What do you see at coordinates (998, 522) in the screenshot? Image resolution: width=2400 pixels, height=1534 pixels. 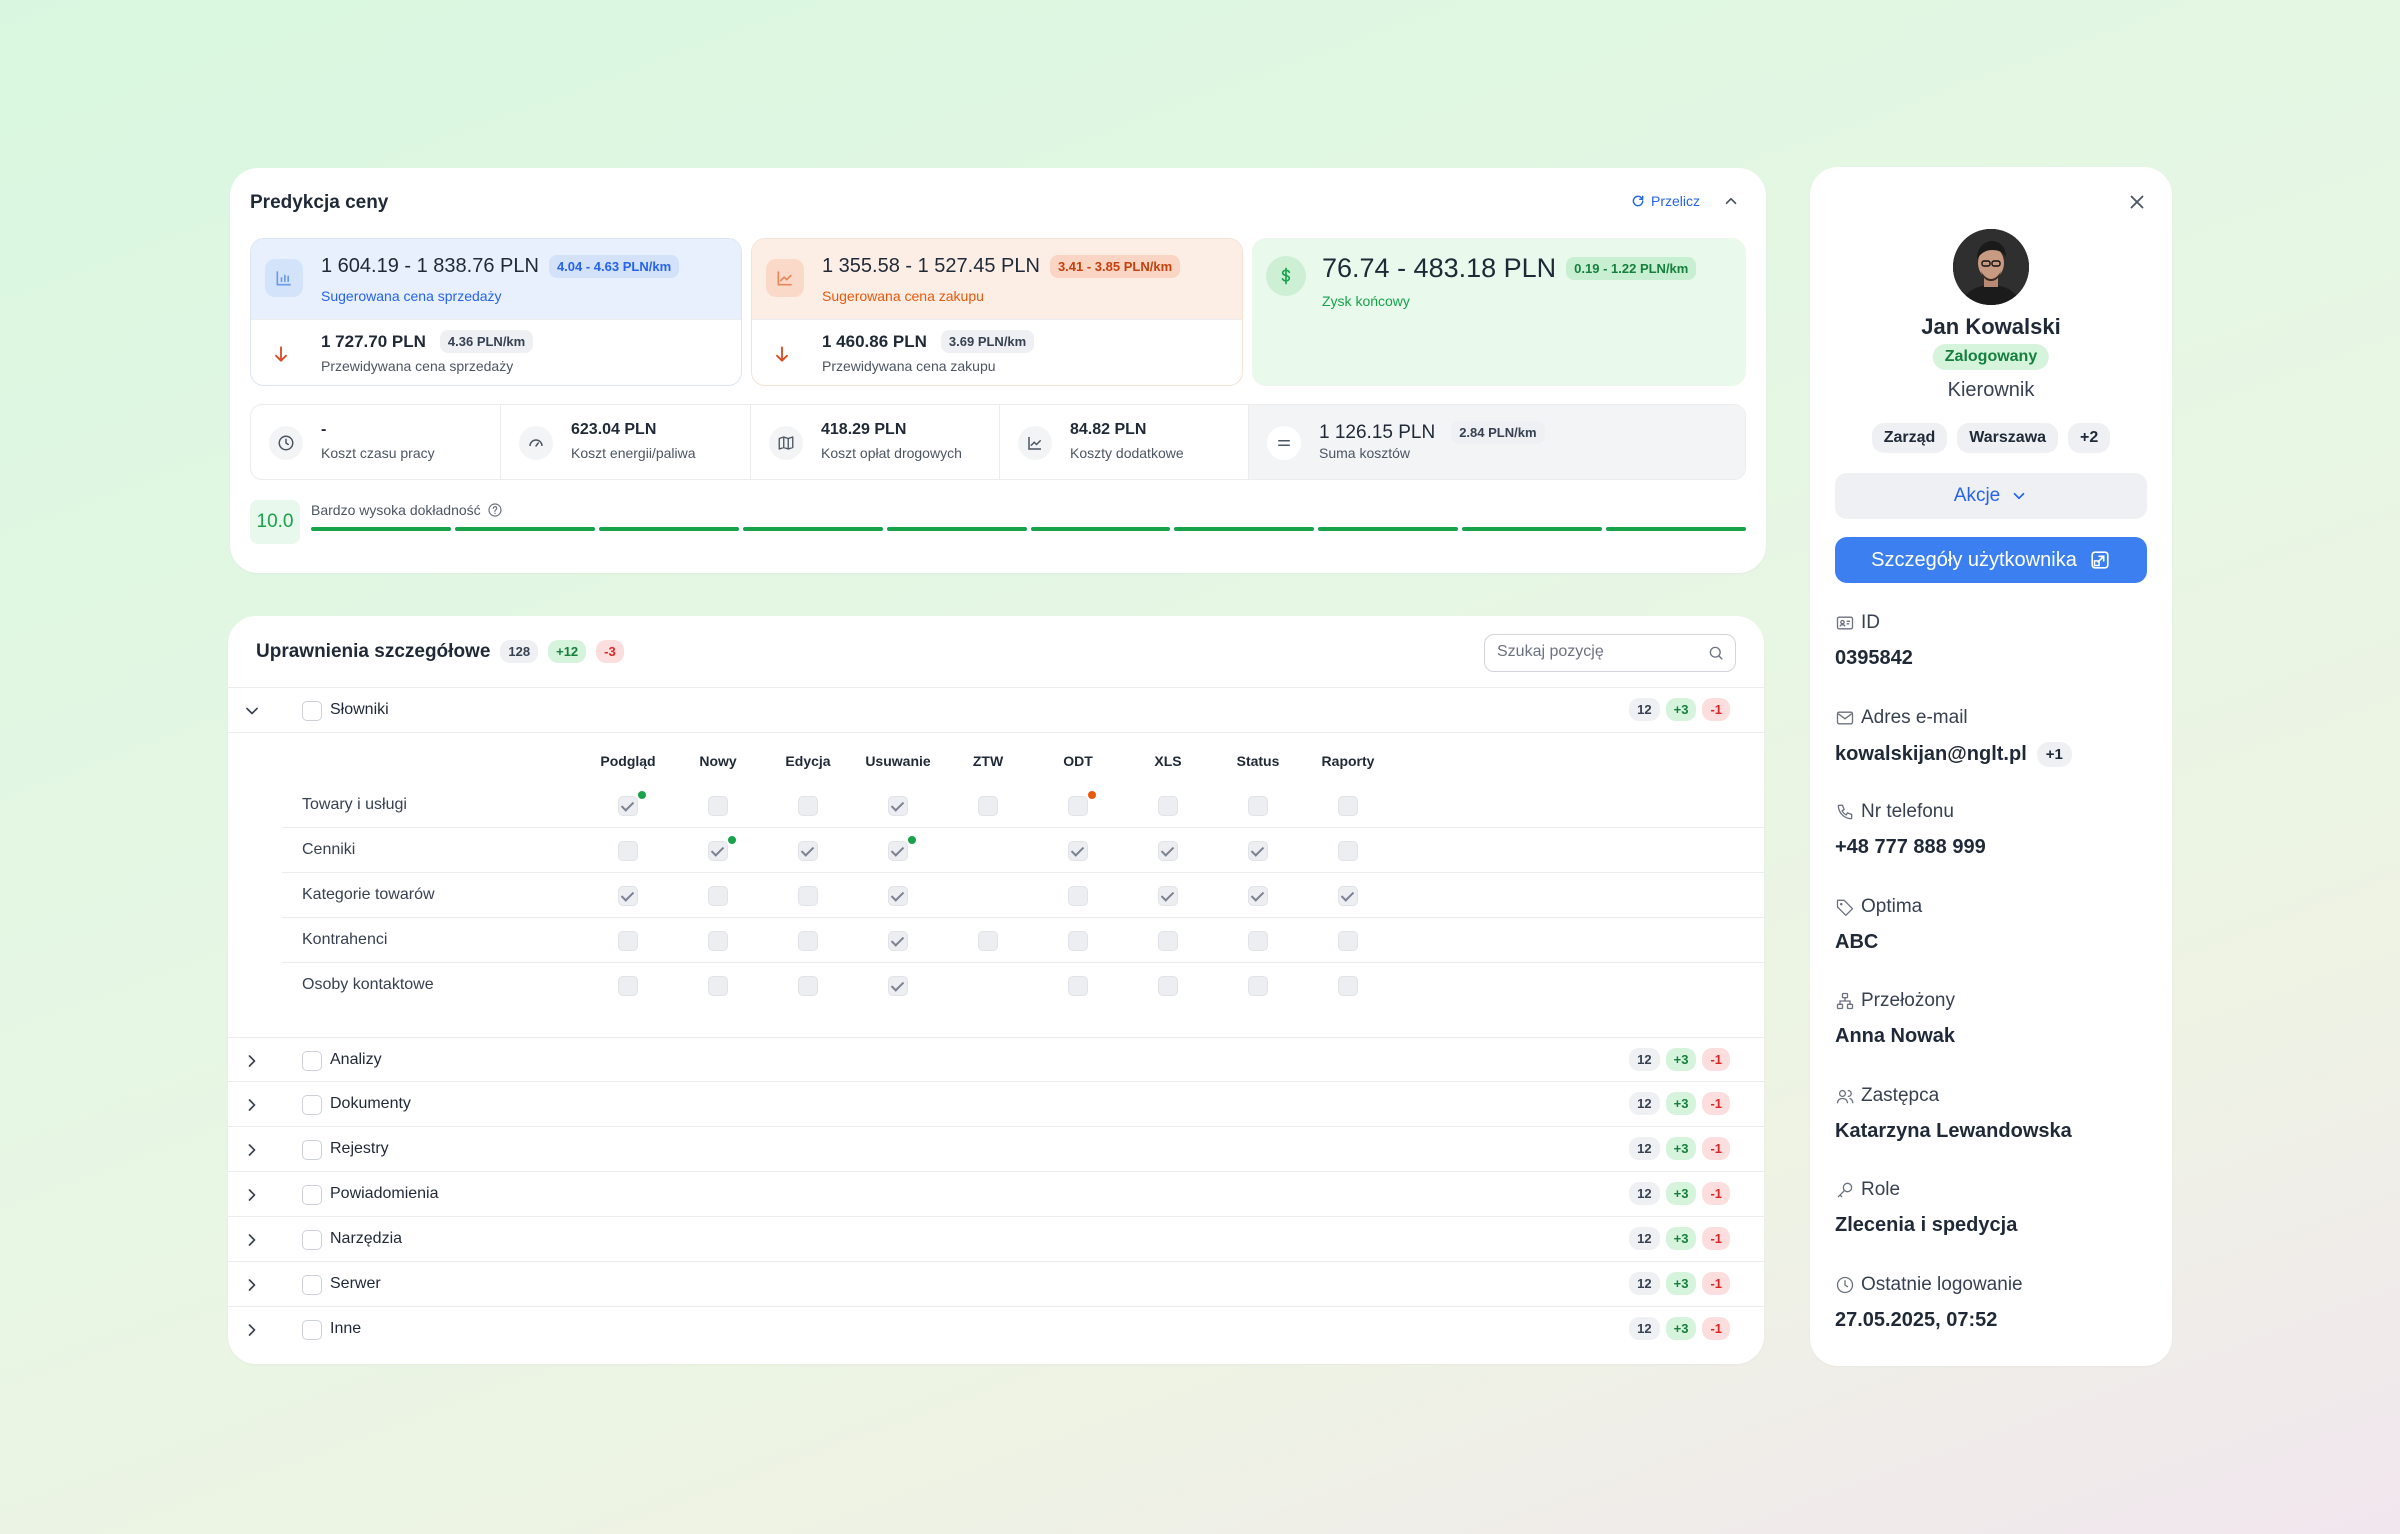 I see `accuracy-indicator: 10.0 Bardzo wysoka dokładność` at bounding box center [998, 522].